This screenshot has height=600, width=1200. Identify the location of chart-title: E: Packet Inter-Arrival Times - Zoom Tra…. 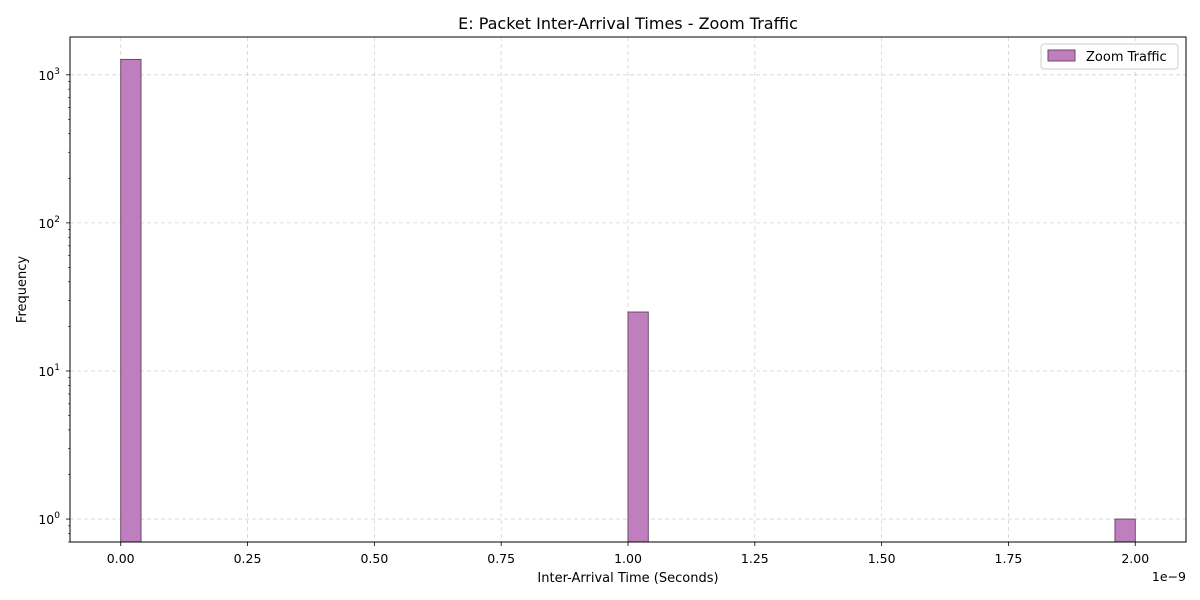
(628, 23).